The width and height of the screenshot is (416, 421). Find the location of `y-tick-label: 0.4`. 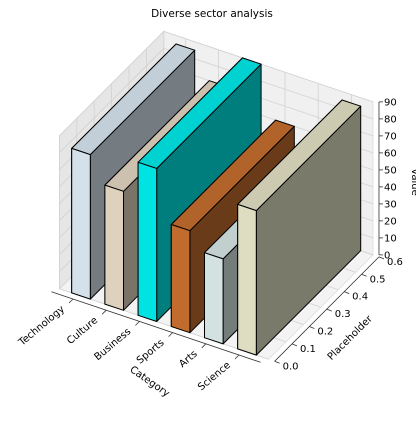

y-tick-label: 0.4 is located at coordinates (360, 297).